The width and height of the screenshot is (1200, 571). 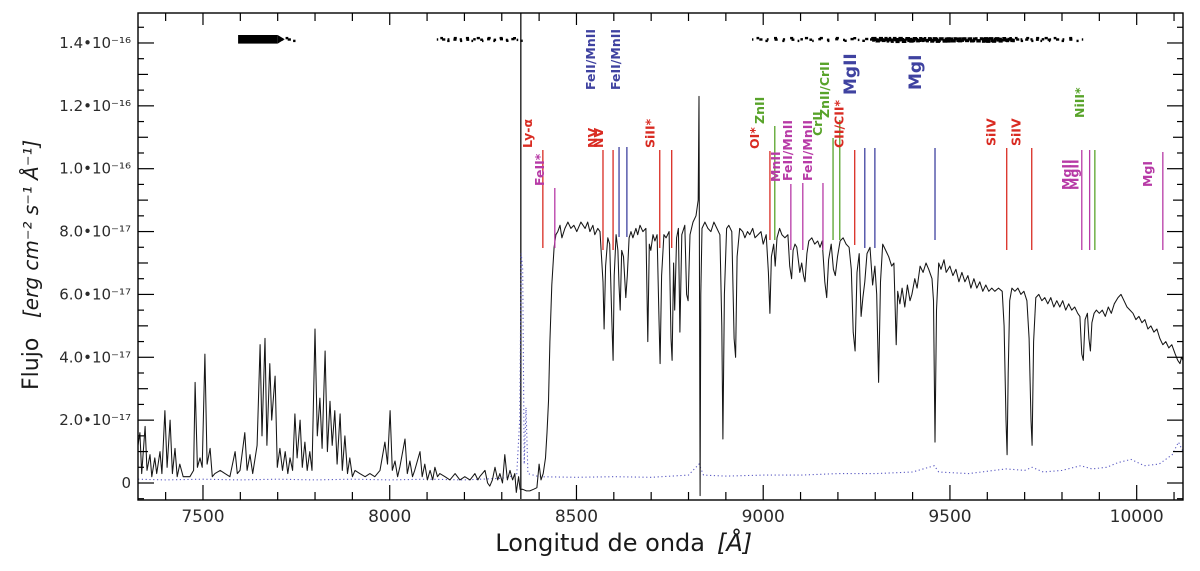 What do you see at coordinates (839, 123) in the screenshot?
I see `spectral-line-label: CII/CII*` at bounding box center [839, 123].